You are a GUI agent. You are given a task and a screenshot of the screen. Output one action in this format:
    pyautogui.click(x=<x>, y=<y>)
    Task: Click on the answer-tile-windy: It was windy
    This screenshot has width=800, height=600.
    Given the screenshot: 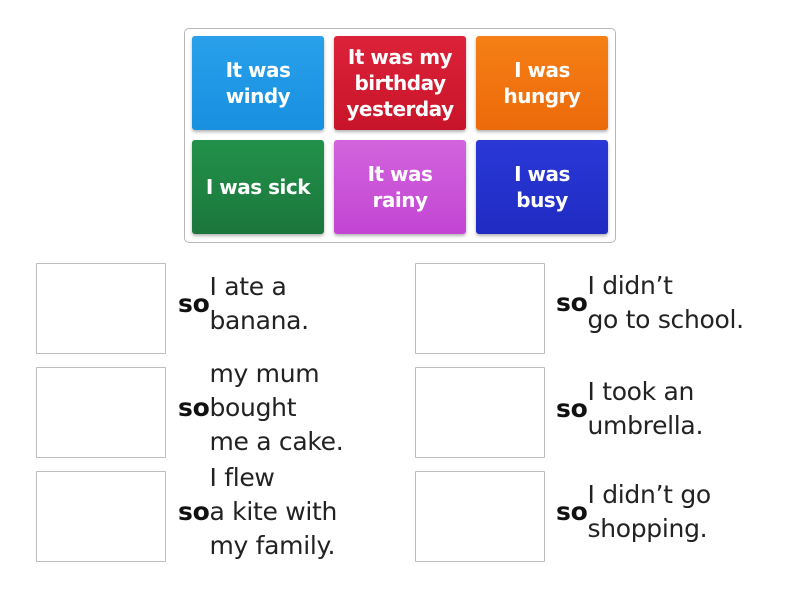 What is the action you would take?
    pyautogui.click(x=258, y=83)
    